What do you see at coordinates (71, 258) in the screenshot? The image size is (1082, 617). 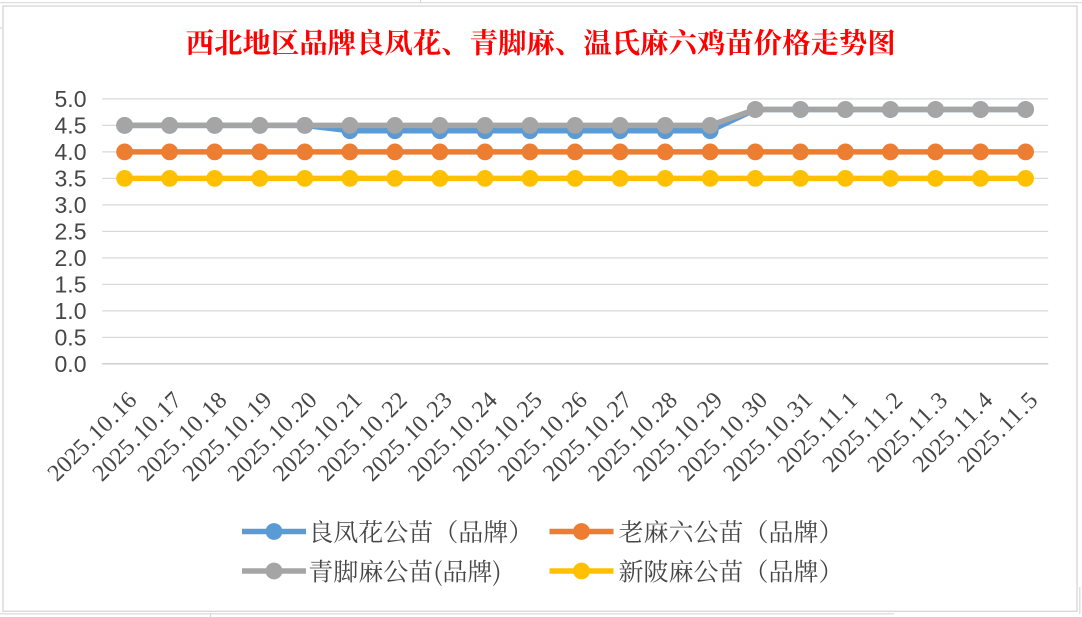 I see `svg-text: 2.0` at bounding box center [71, 258].